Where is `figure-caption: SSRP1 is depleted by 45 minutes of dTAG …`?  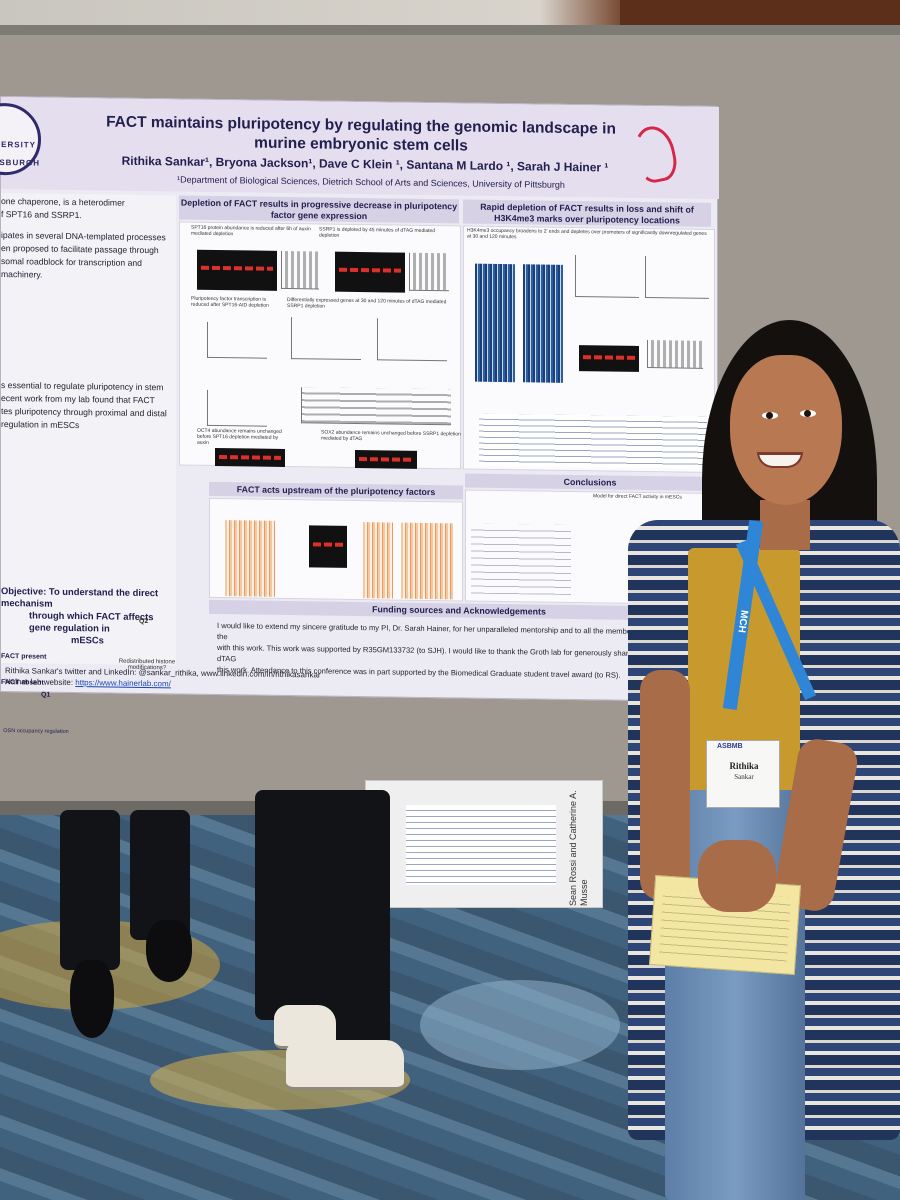 figure-caption: SSRP1 is depleted by 45 minutes of dTAG … is located at coordinates (377, 232).